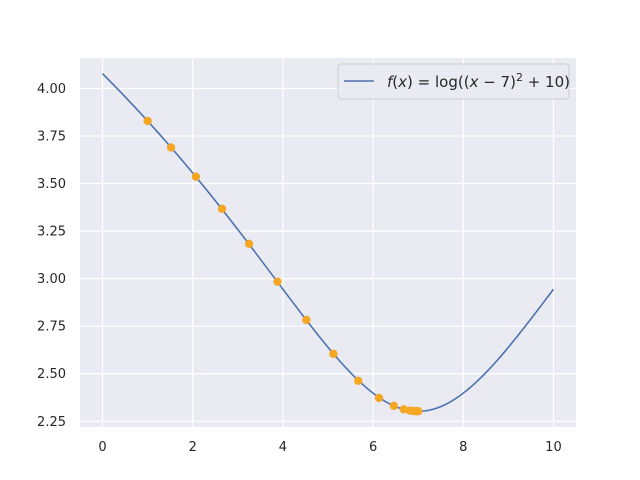 The image size is (640, 480). What do you see at coordinates (51, 184) in the screenshot?
I see `y-tick-label: 3.50` at bounding box center [51, 184].